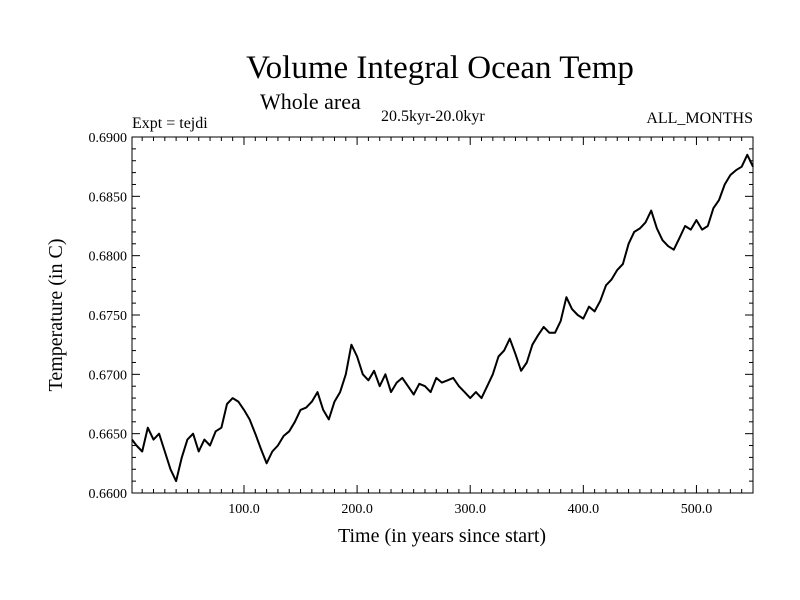  What do you see at coordinates (170, 123) in the screenshot?
I see `experiment-label: Expt = tejdi` at bounding box center [170, 123].